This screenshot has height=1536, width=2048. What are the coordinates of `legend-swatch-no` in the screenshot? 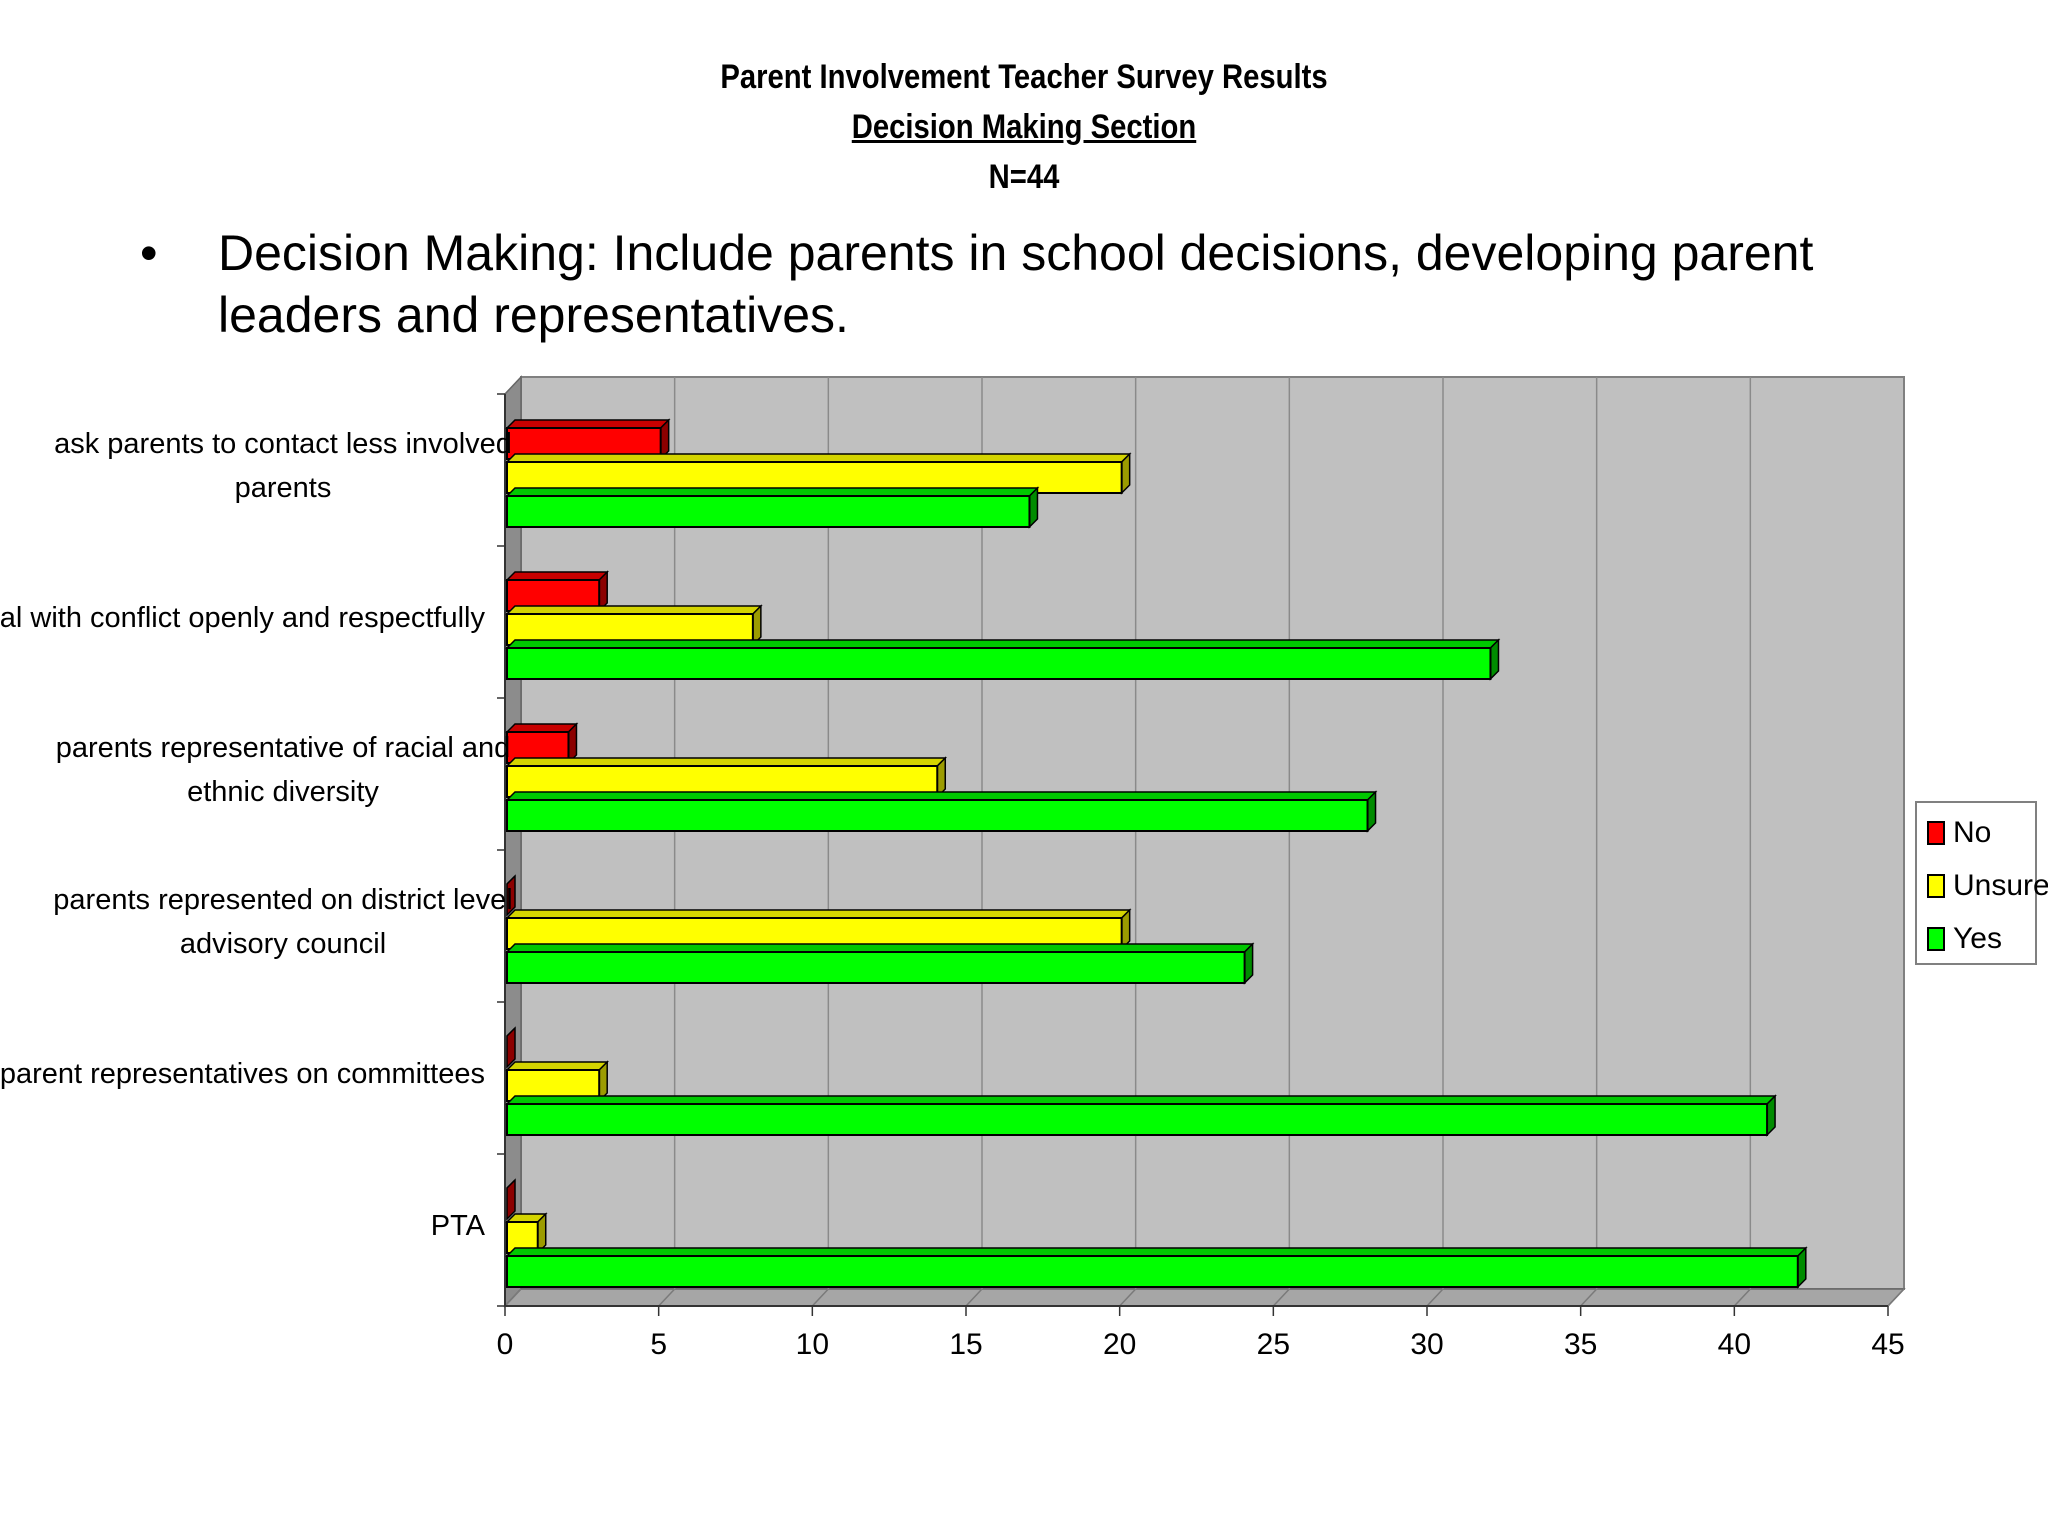 It's located at (1936, 833).